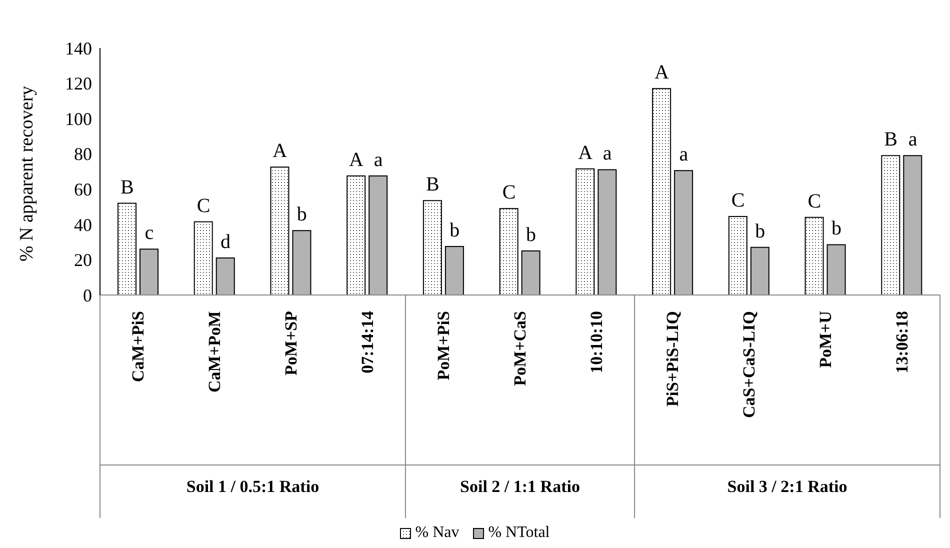 Image resolution: width=950 pixels, height=548 pixels. What do you see at coordinates (749, 364) in the screenshot?
I see `x-tick-label: CaS+CaS-LIQ` at bounding box center [749, 364].